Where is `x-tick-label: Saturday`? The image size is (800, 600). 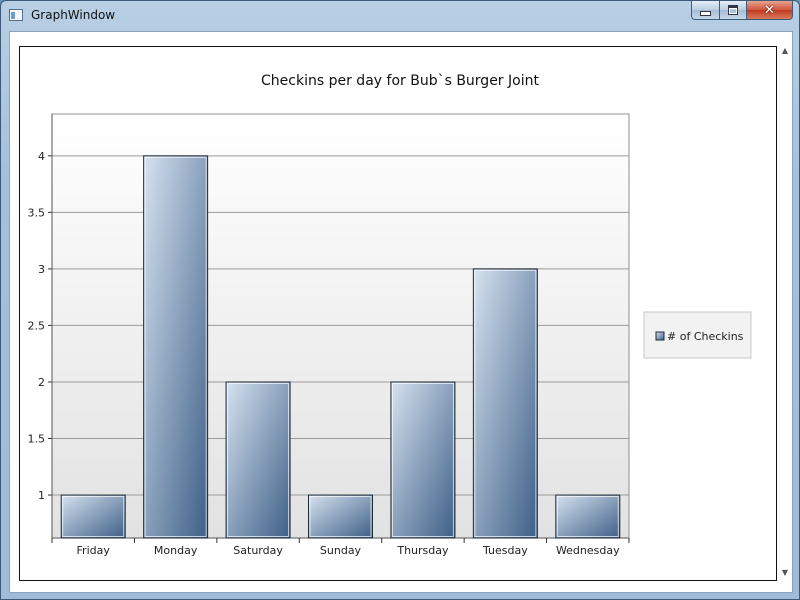
x-tick-label: Saturday is located at coordinates (258, 550).